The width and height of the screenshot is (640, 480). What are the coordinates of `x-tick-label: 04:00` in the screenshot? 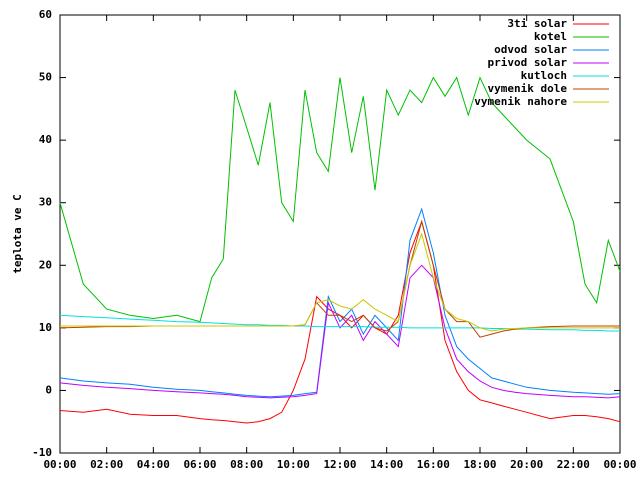 It's located at (153, 464).